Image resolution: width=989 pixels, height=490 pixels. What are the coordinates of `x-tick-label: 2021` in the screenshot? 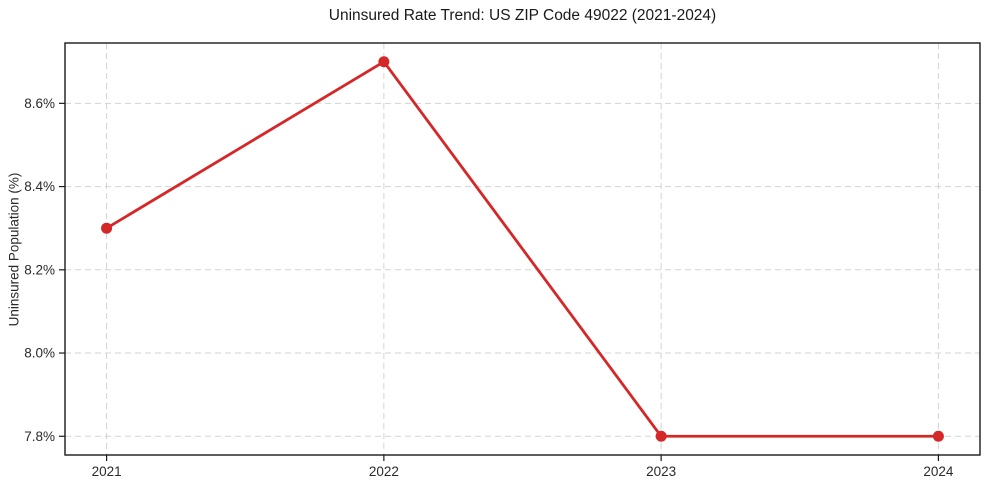 It's located at (107, 471).